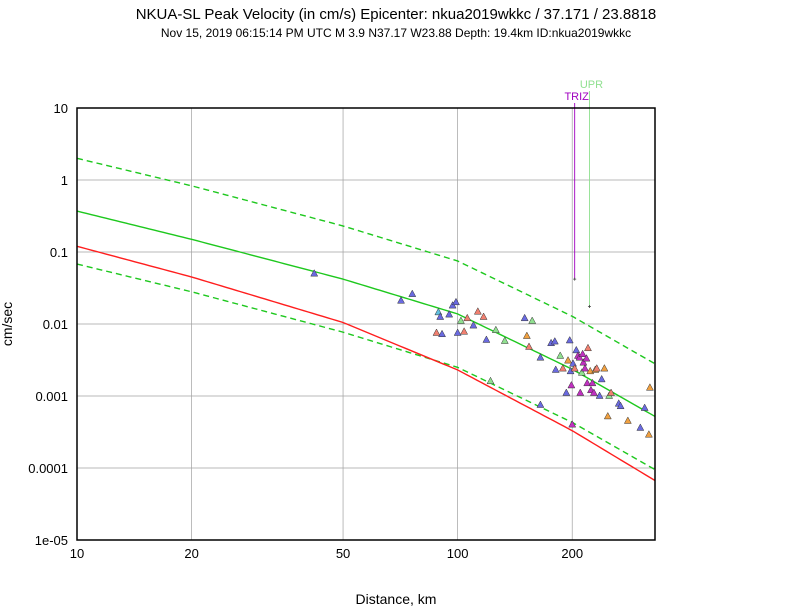 This screenshot has width=792, height=612. What do you see at coordinates (51, 540) in the screenshot?
I see `y-tick-label: 1e-05` at bounding box center [51, 540].